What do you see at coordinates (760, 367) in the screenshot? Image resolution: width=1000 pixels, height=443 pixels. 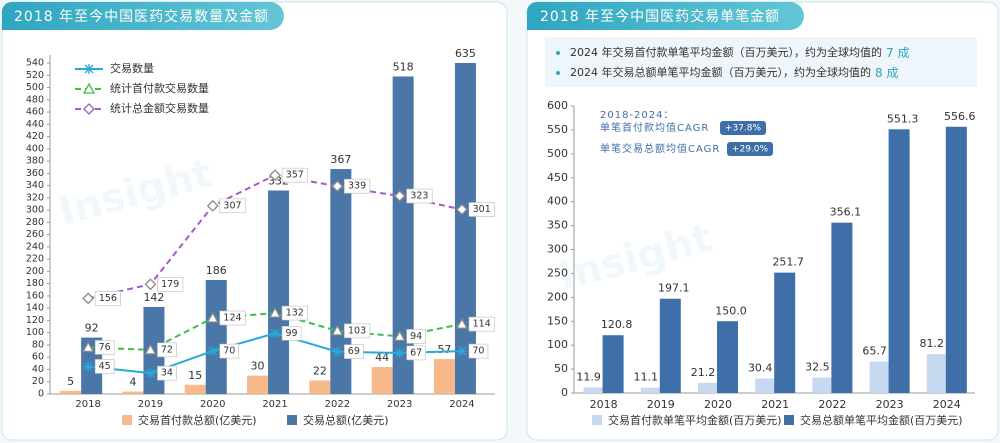 I see `bar-label: 30.4` at bounding box center [760, 367].